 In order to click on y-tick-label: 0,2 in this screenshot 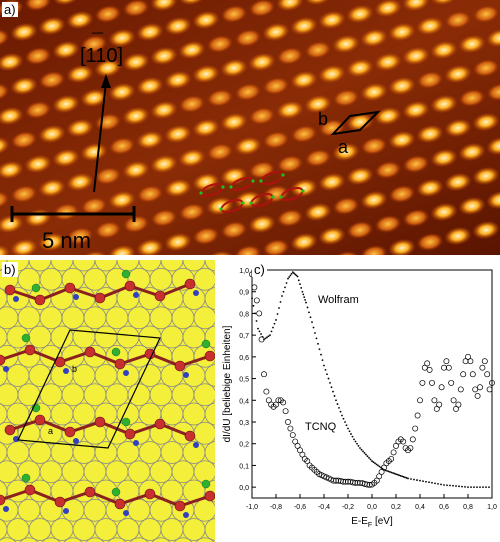, I will do `click(244, 445)`.